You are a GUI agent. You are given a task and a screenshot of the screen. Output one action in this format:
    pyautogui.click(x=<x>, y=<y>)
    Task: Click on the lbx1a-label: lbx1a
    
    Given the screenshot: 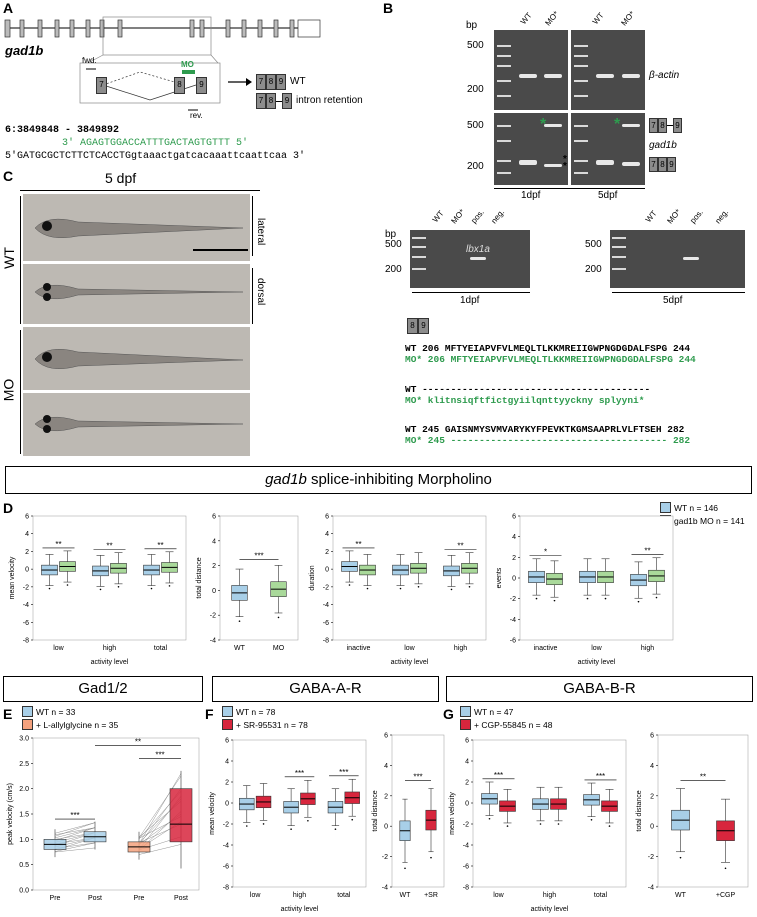 What is the action you would take?
    pyautogui.click(x=478, y=249)
    